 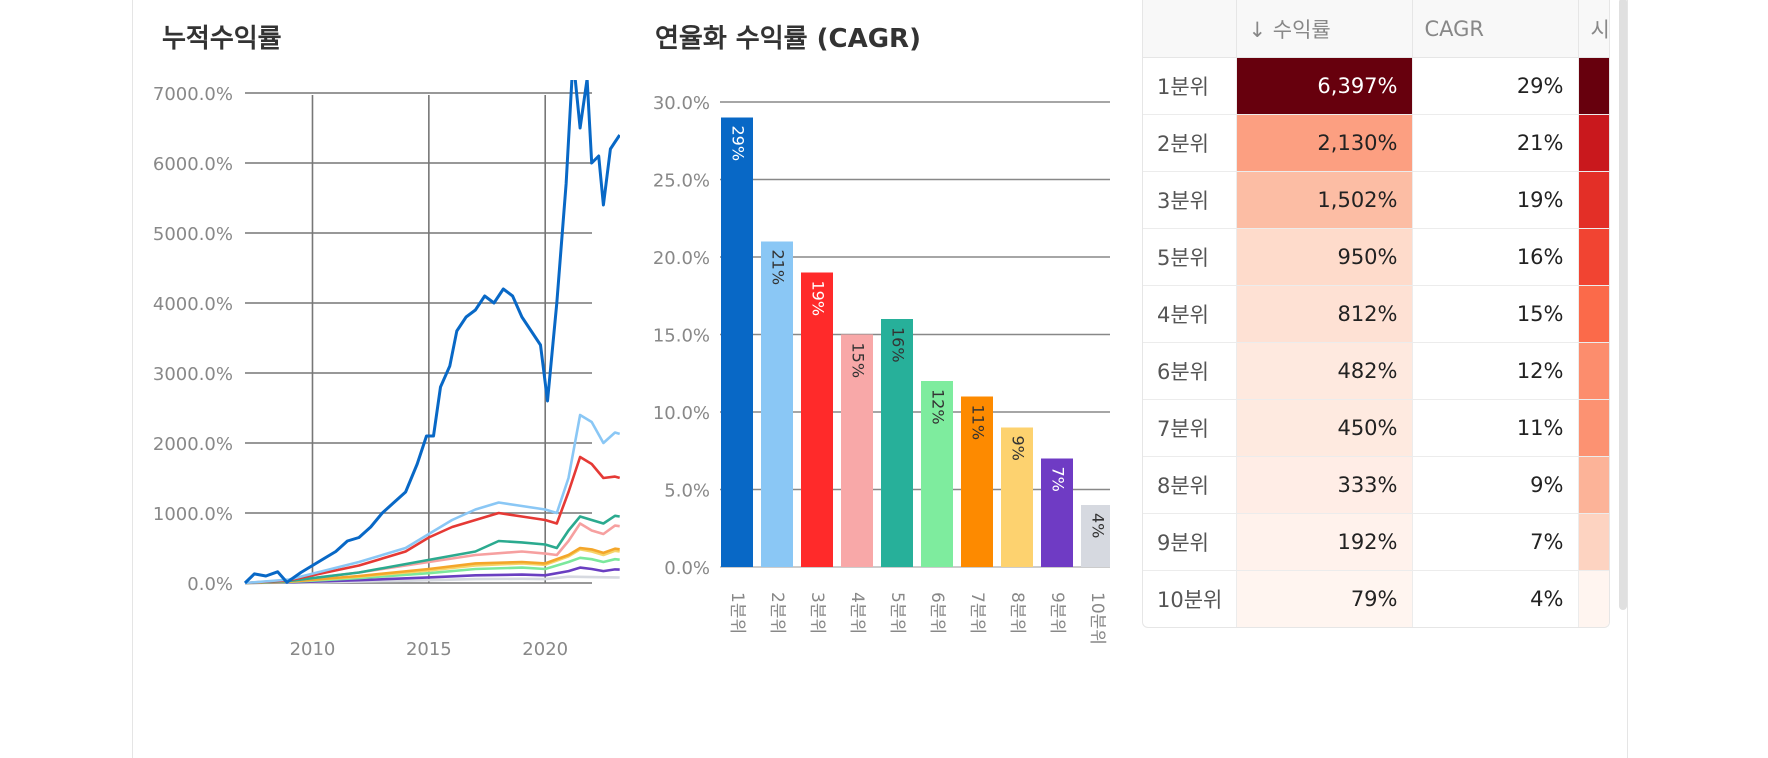 I want to click on y-tick-label: 20.0%, so click(x=681, y=258).